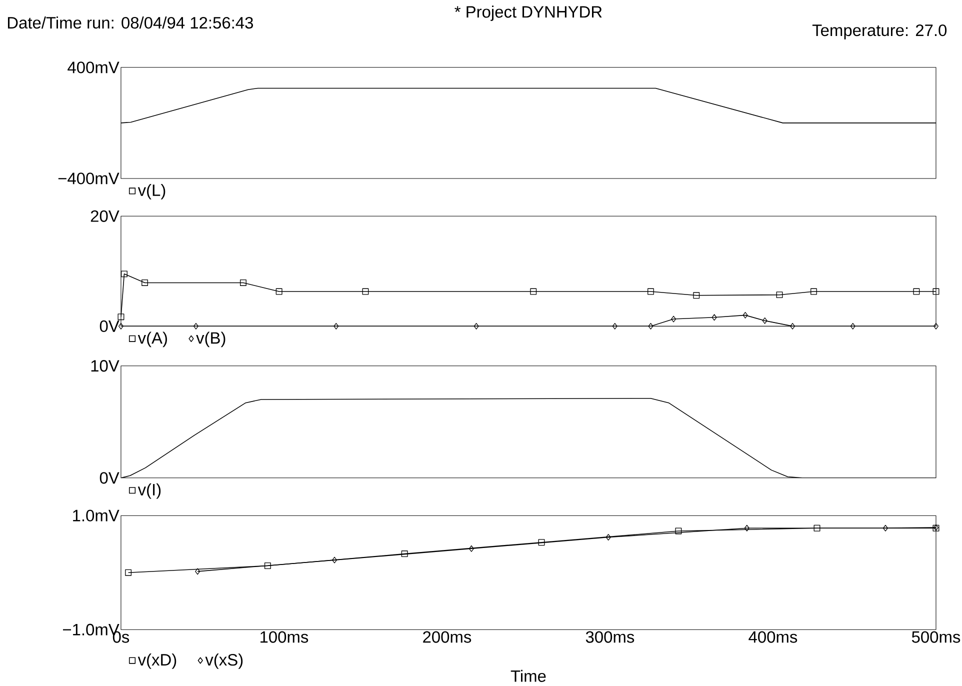 This screenshot has height=686, width=962. I want to click on legend-label: v(L), so click(152, 192).